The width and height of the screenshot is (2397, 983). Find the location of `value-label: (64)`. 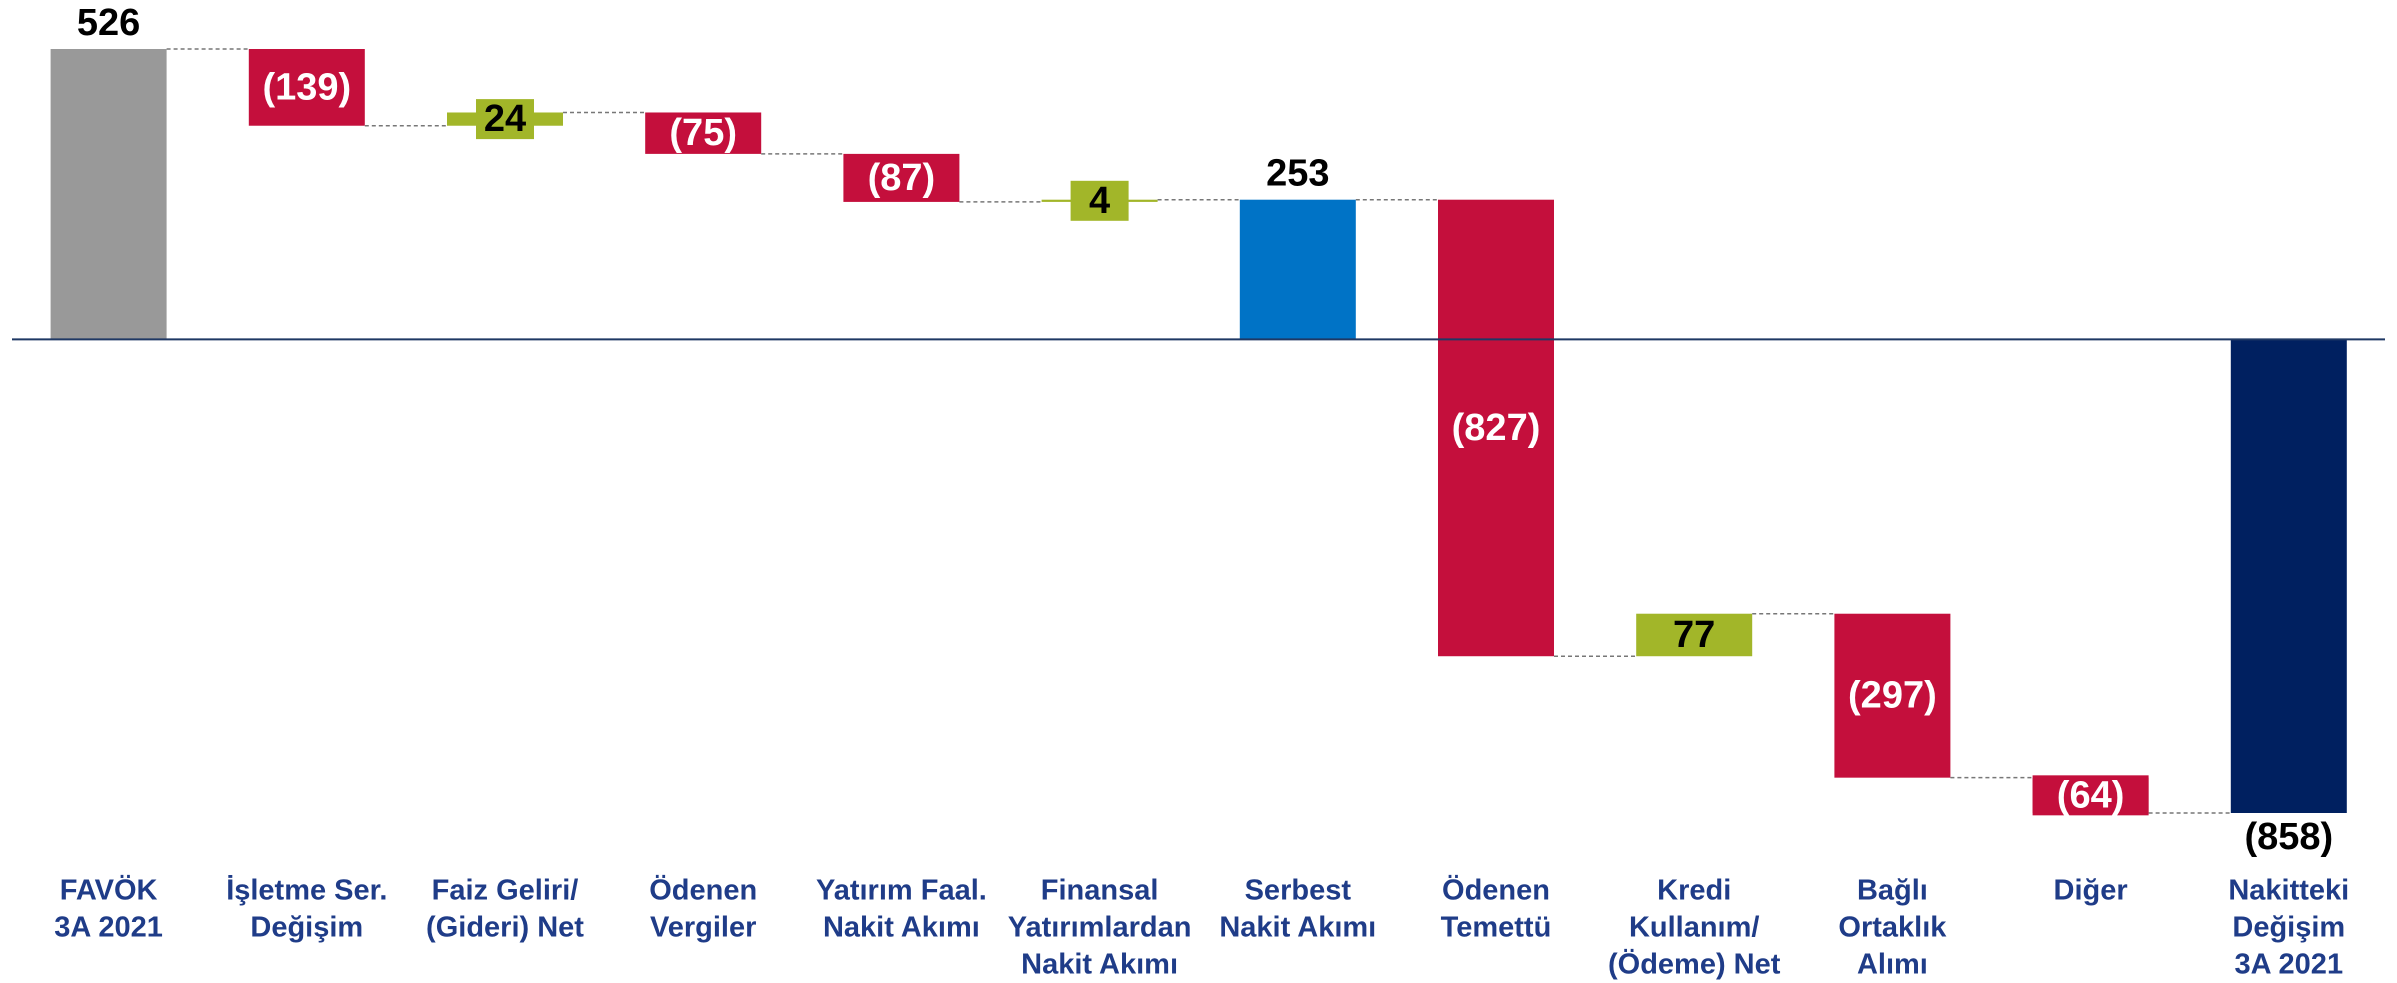

value-label: (64) is located at coordinates (2091, 795).